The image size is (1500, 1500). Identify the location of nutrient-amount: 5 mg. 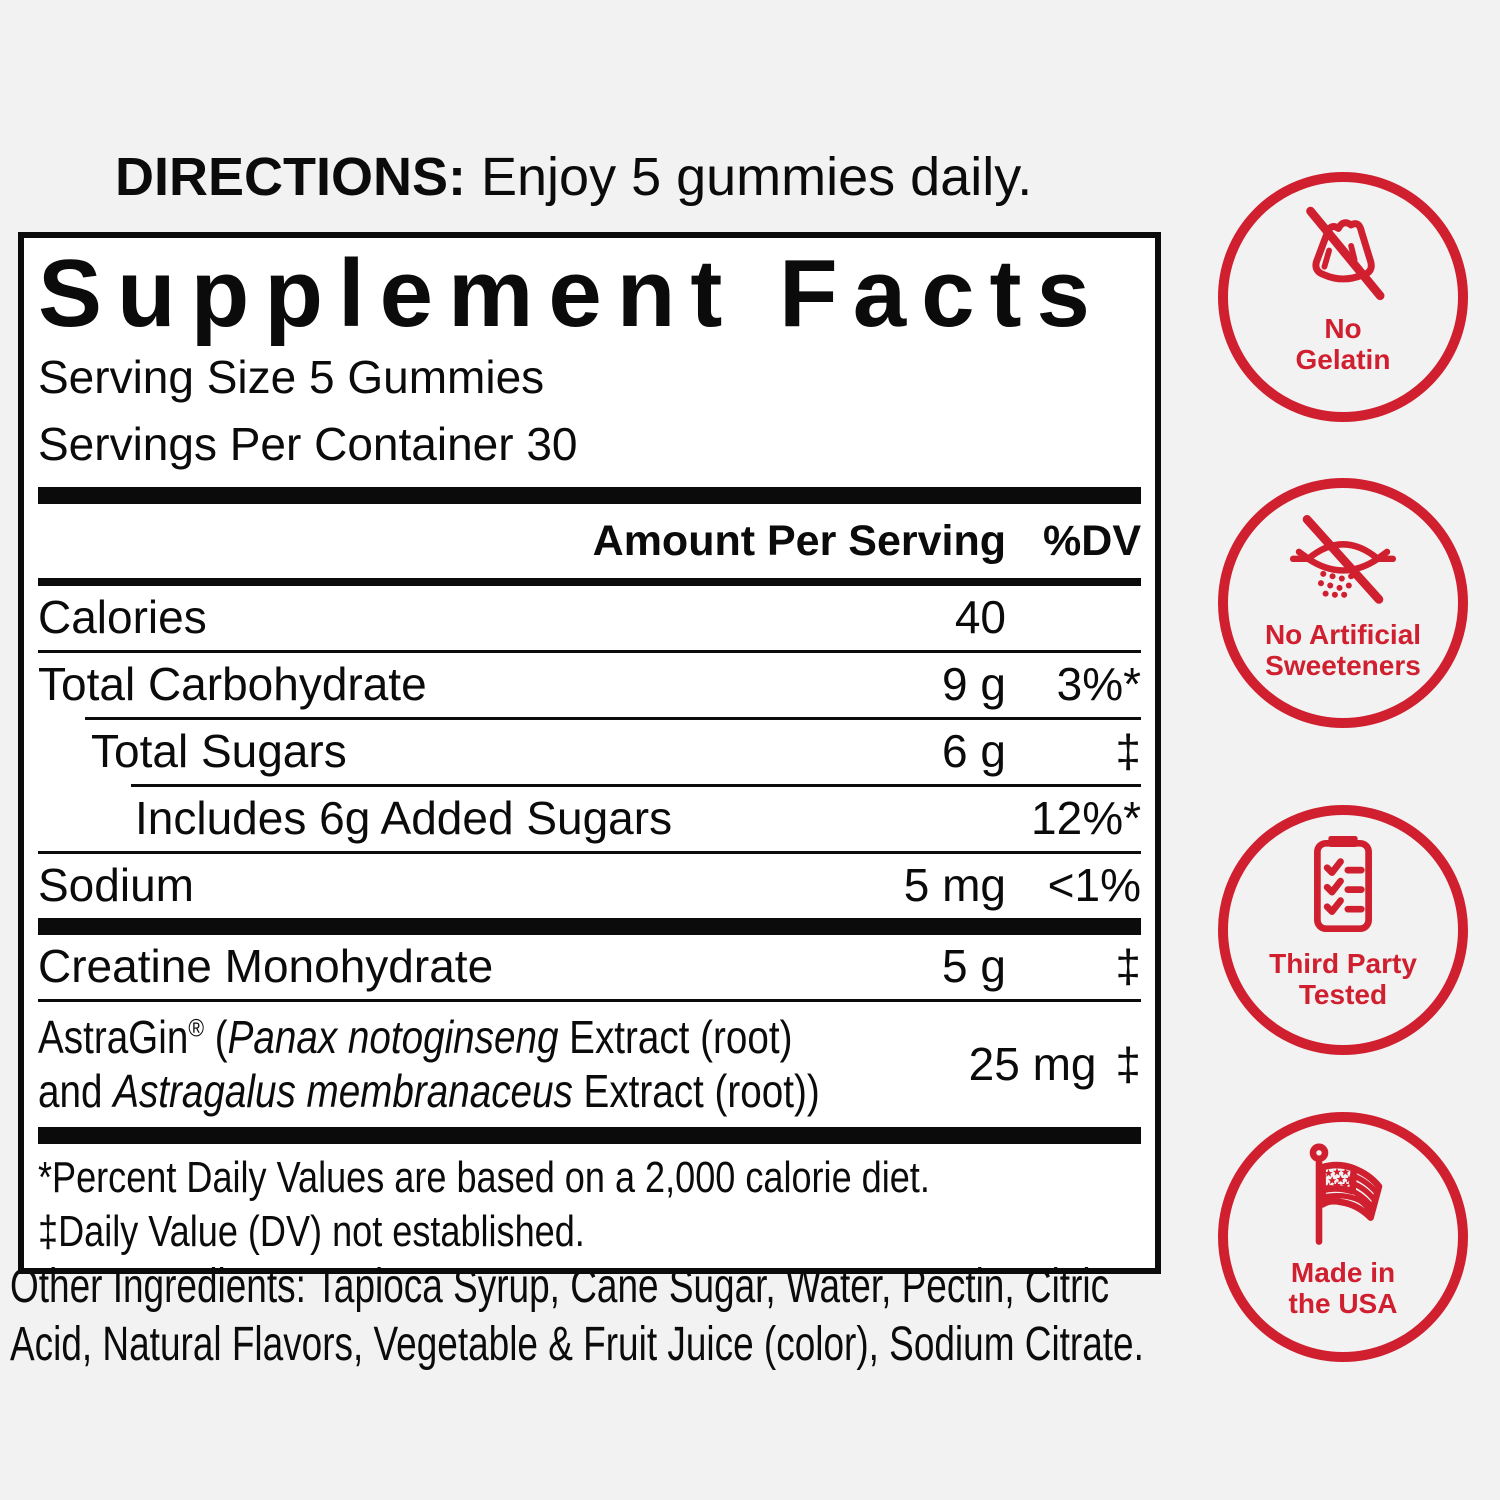
(954, 885).